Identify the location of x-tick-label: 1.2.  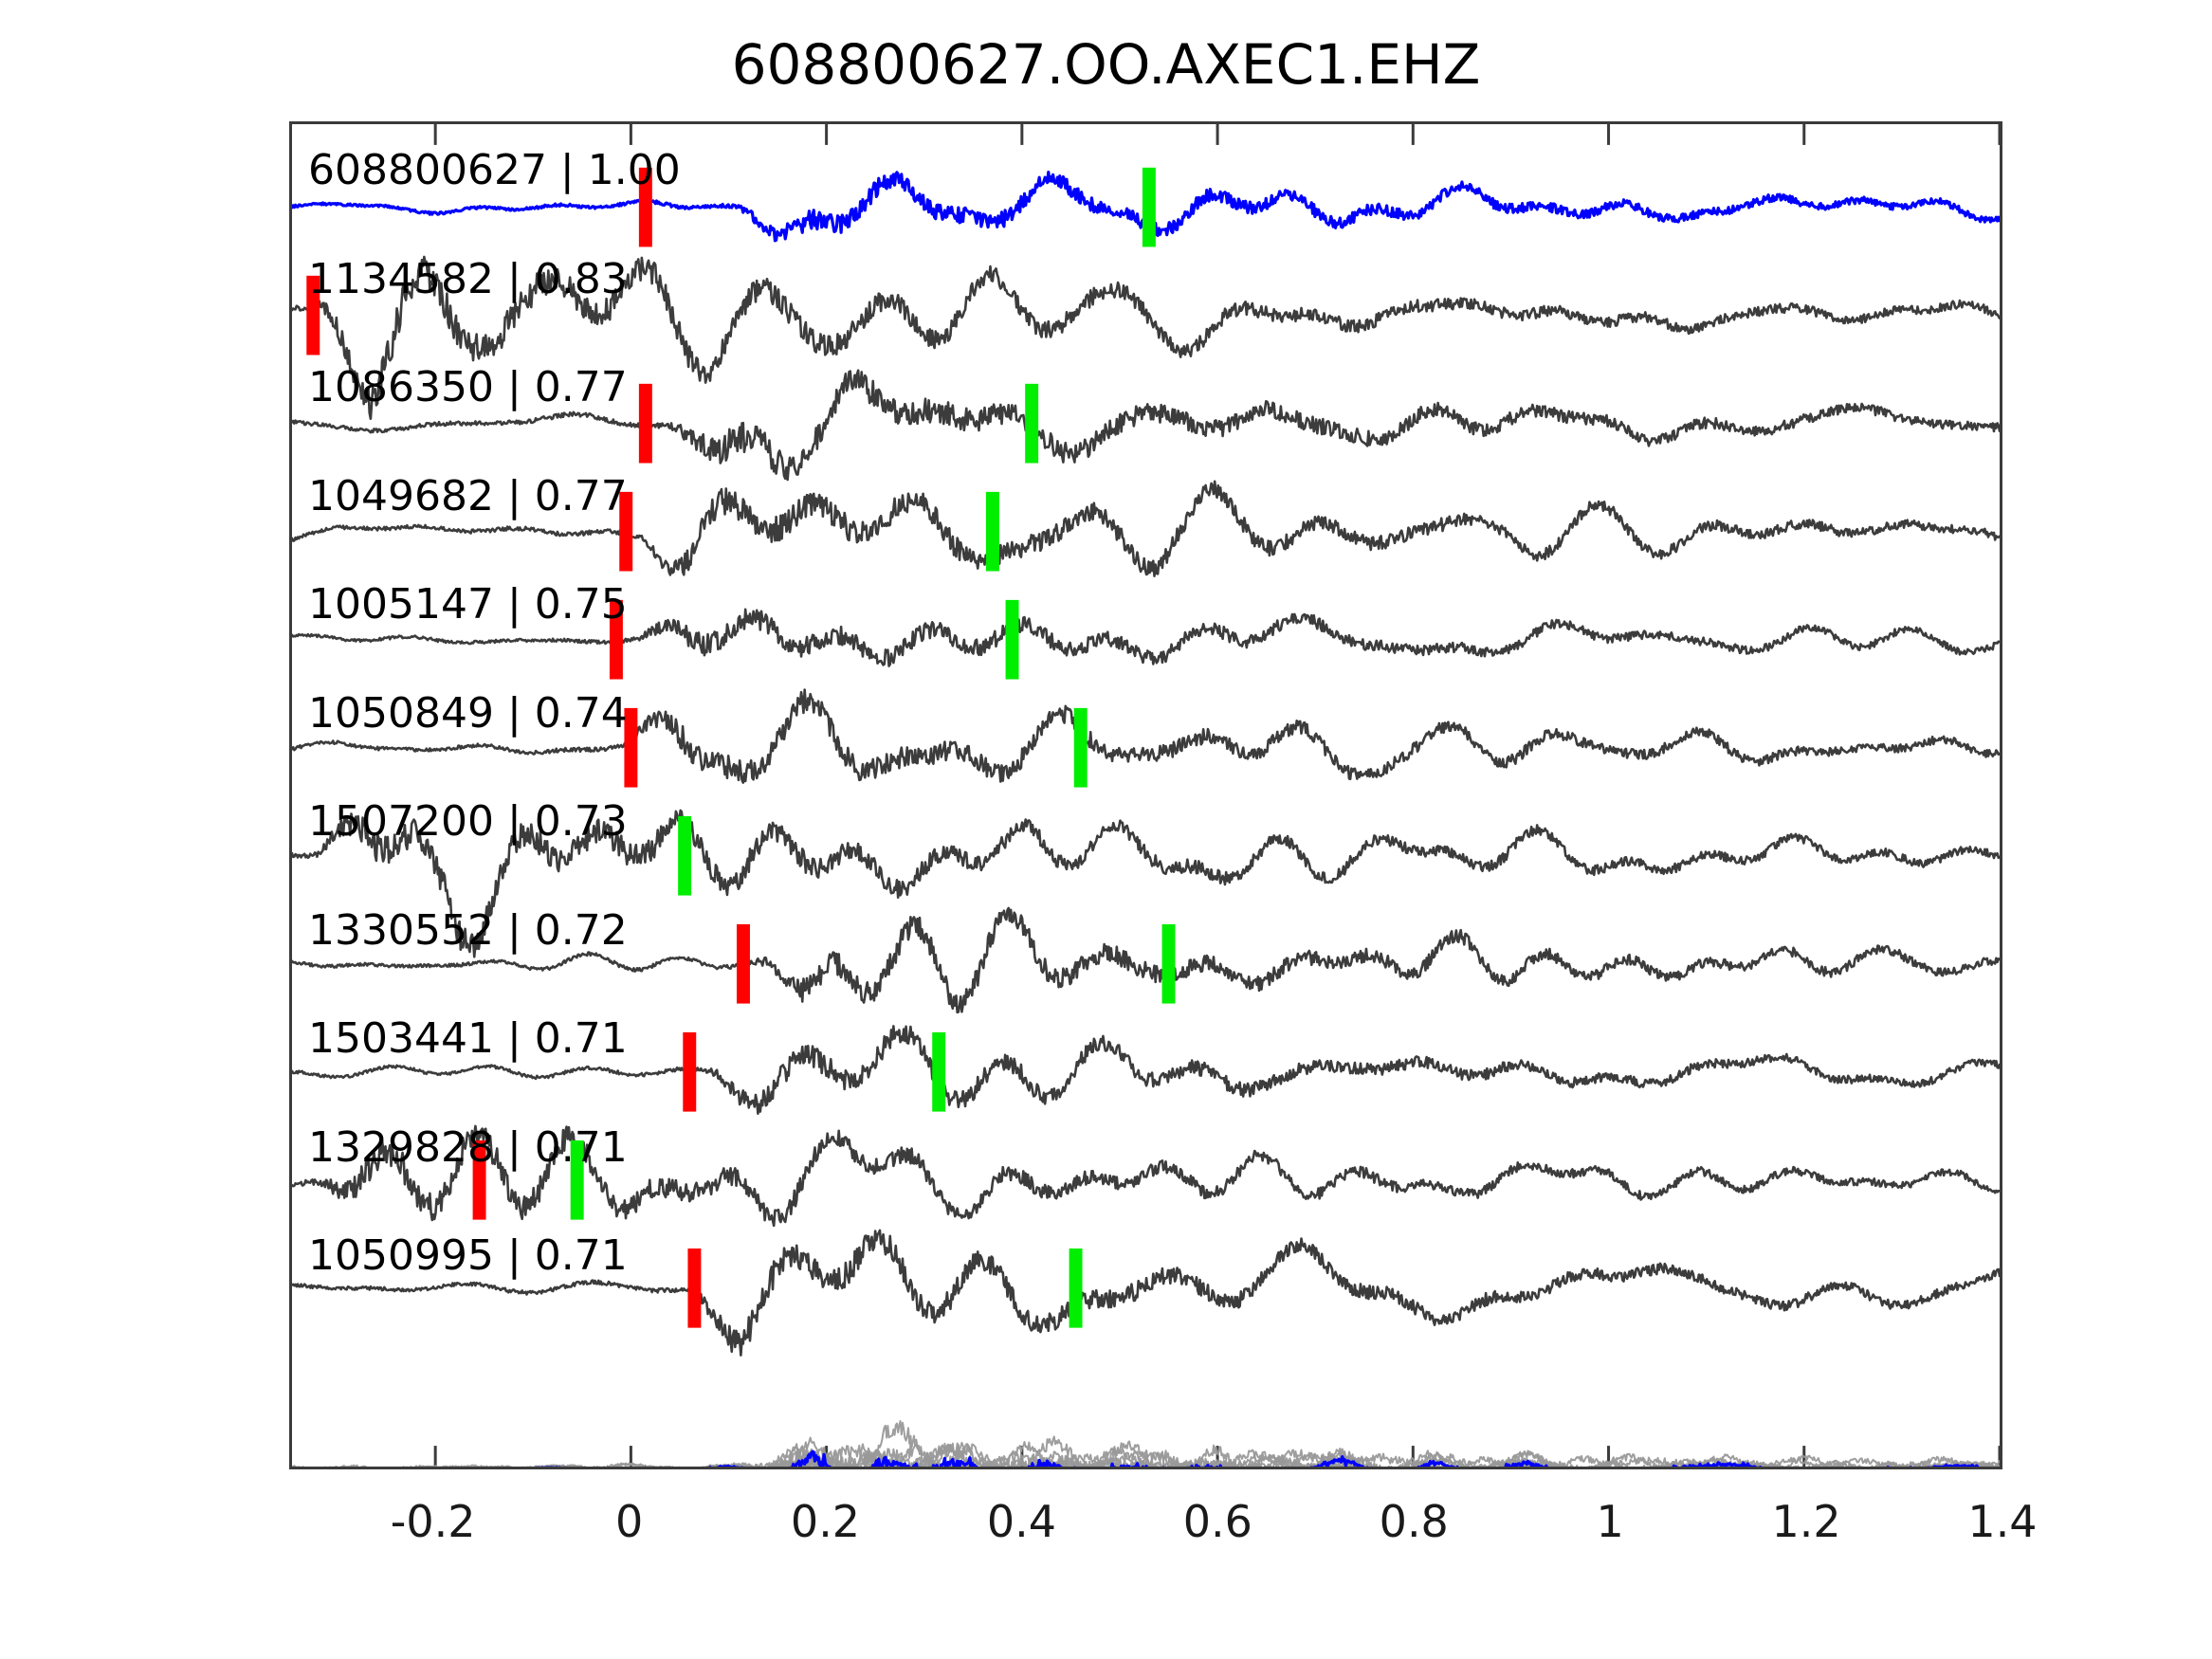
(1806, 1521).